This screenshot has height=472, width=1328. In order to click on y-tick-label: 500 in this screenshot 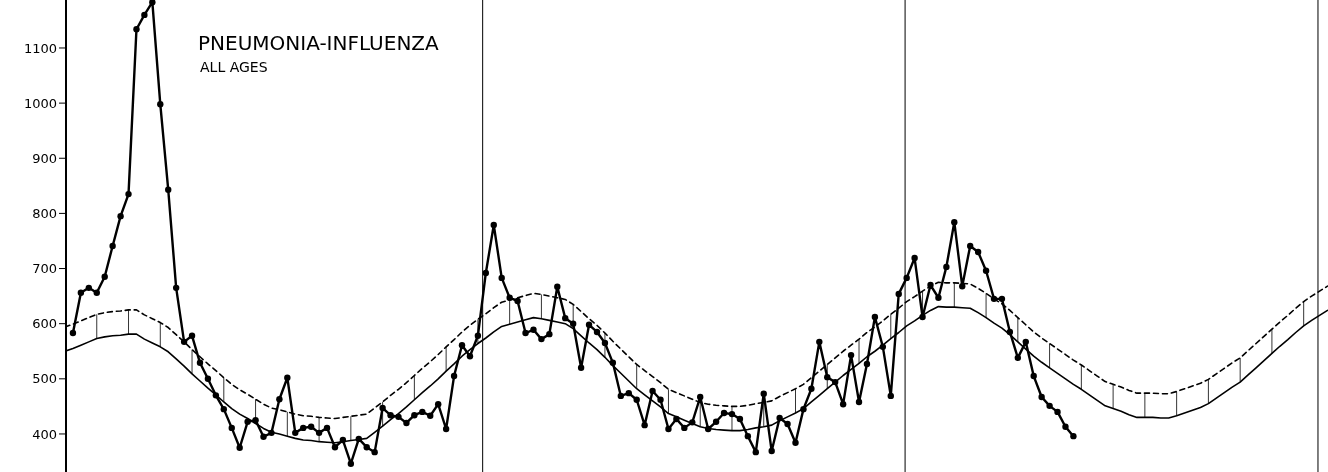, I will do `click(44, 379)`.